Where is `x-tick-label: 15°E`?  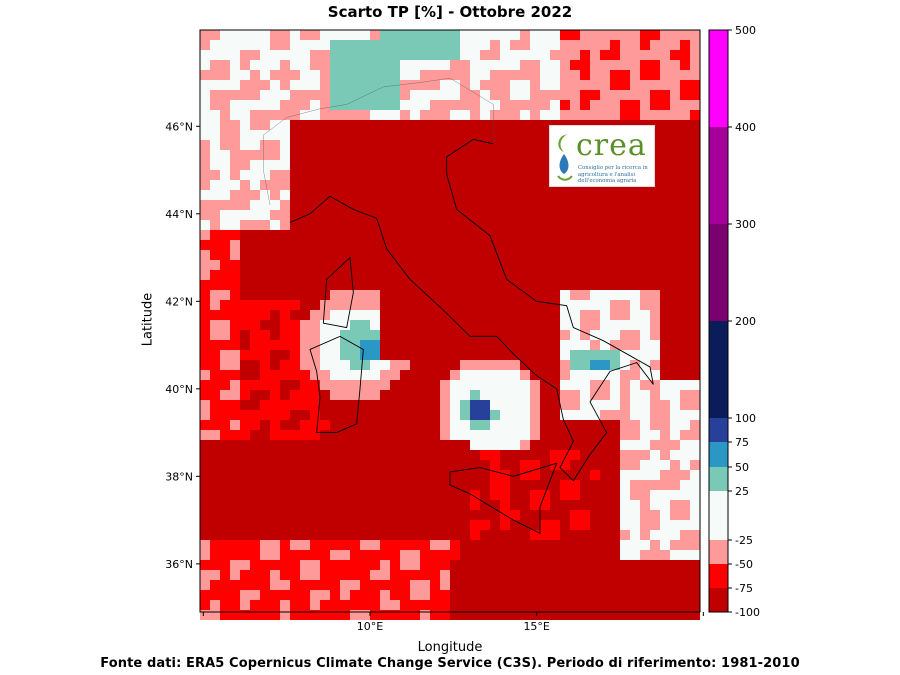 x-tick-label: 15°E is located at coordinates (536, 626).